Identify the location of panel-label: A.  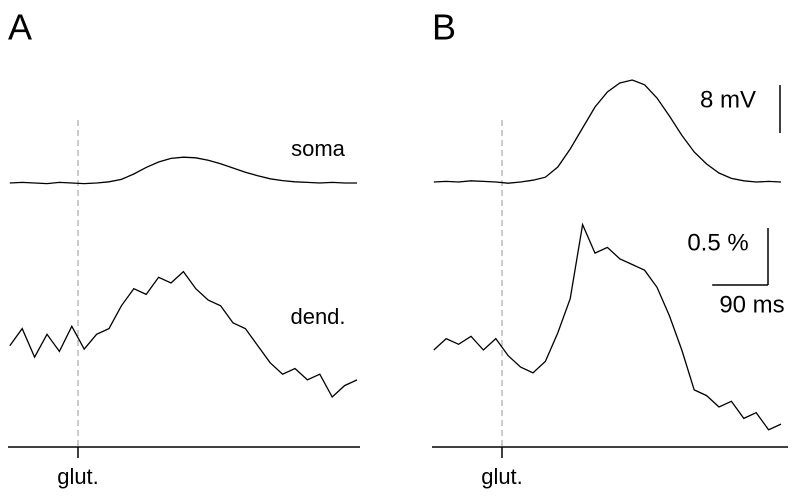
(20, 27).